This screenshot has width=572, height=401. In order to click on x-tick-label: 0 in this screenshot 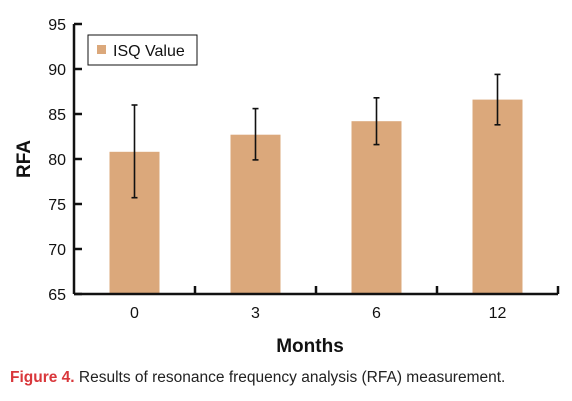, I will do `click(134, 313)`.